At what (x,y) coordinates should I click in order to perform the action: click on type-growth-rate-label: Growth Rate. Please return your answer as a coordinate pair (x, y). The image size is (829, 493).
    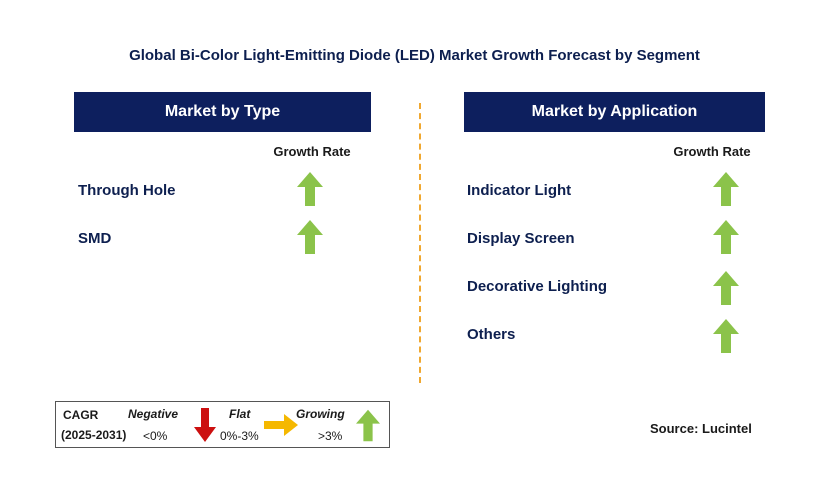
    Looking at the image, I should click on (312, 151).